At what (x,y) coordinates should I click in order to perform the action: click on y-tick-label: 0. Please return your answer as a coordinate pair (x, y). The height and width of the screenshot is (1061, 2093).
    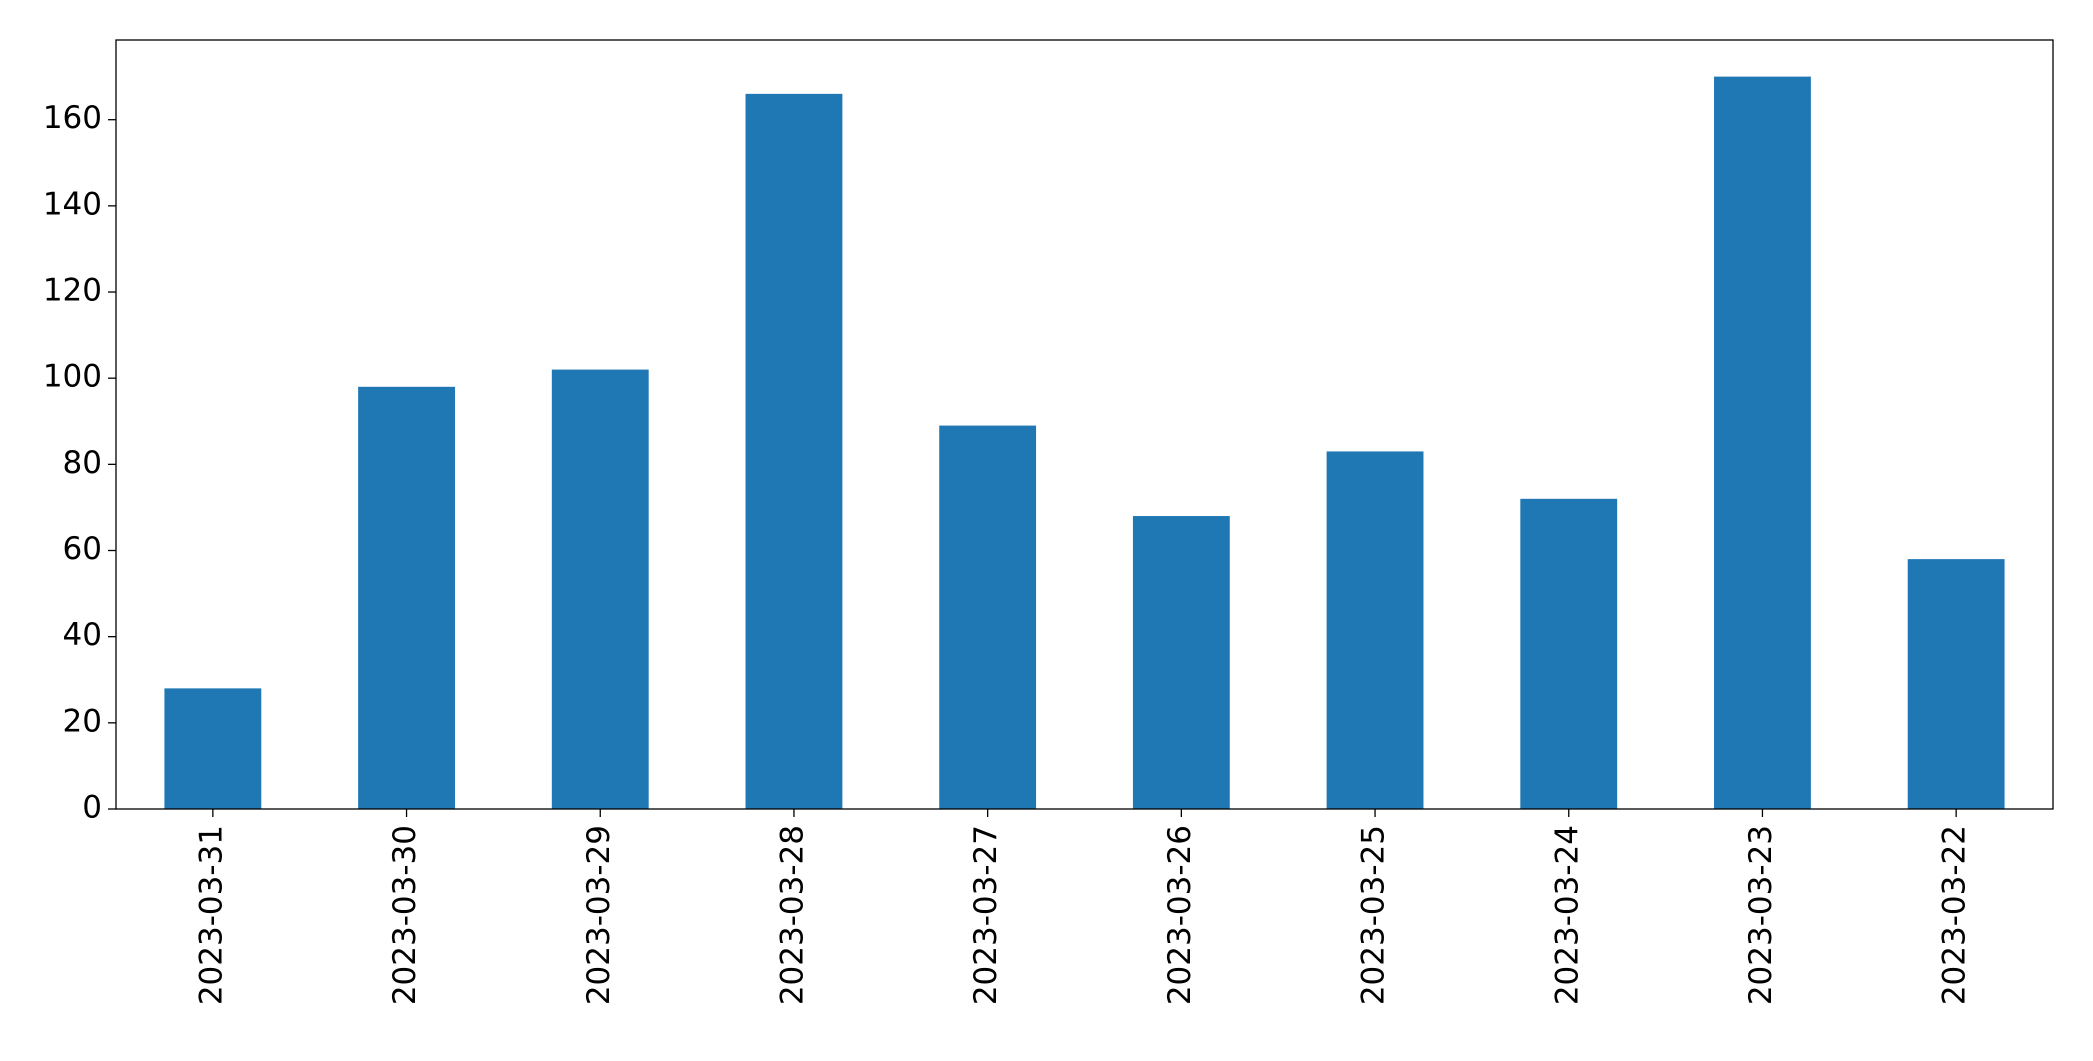
    Looking at the image, I should click on (92, 808).